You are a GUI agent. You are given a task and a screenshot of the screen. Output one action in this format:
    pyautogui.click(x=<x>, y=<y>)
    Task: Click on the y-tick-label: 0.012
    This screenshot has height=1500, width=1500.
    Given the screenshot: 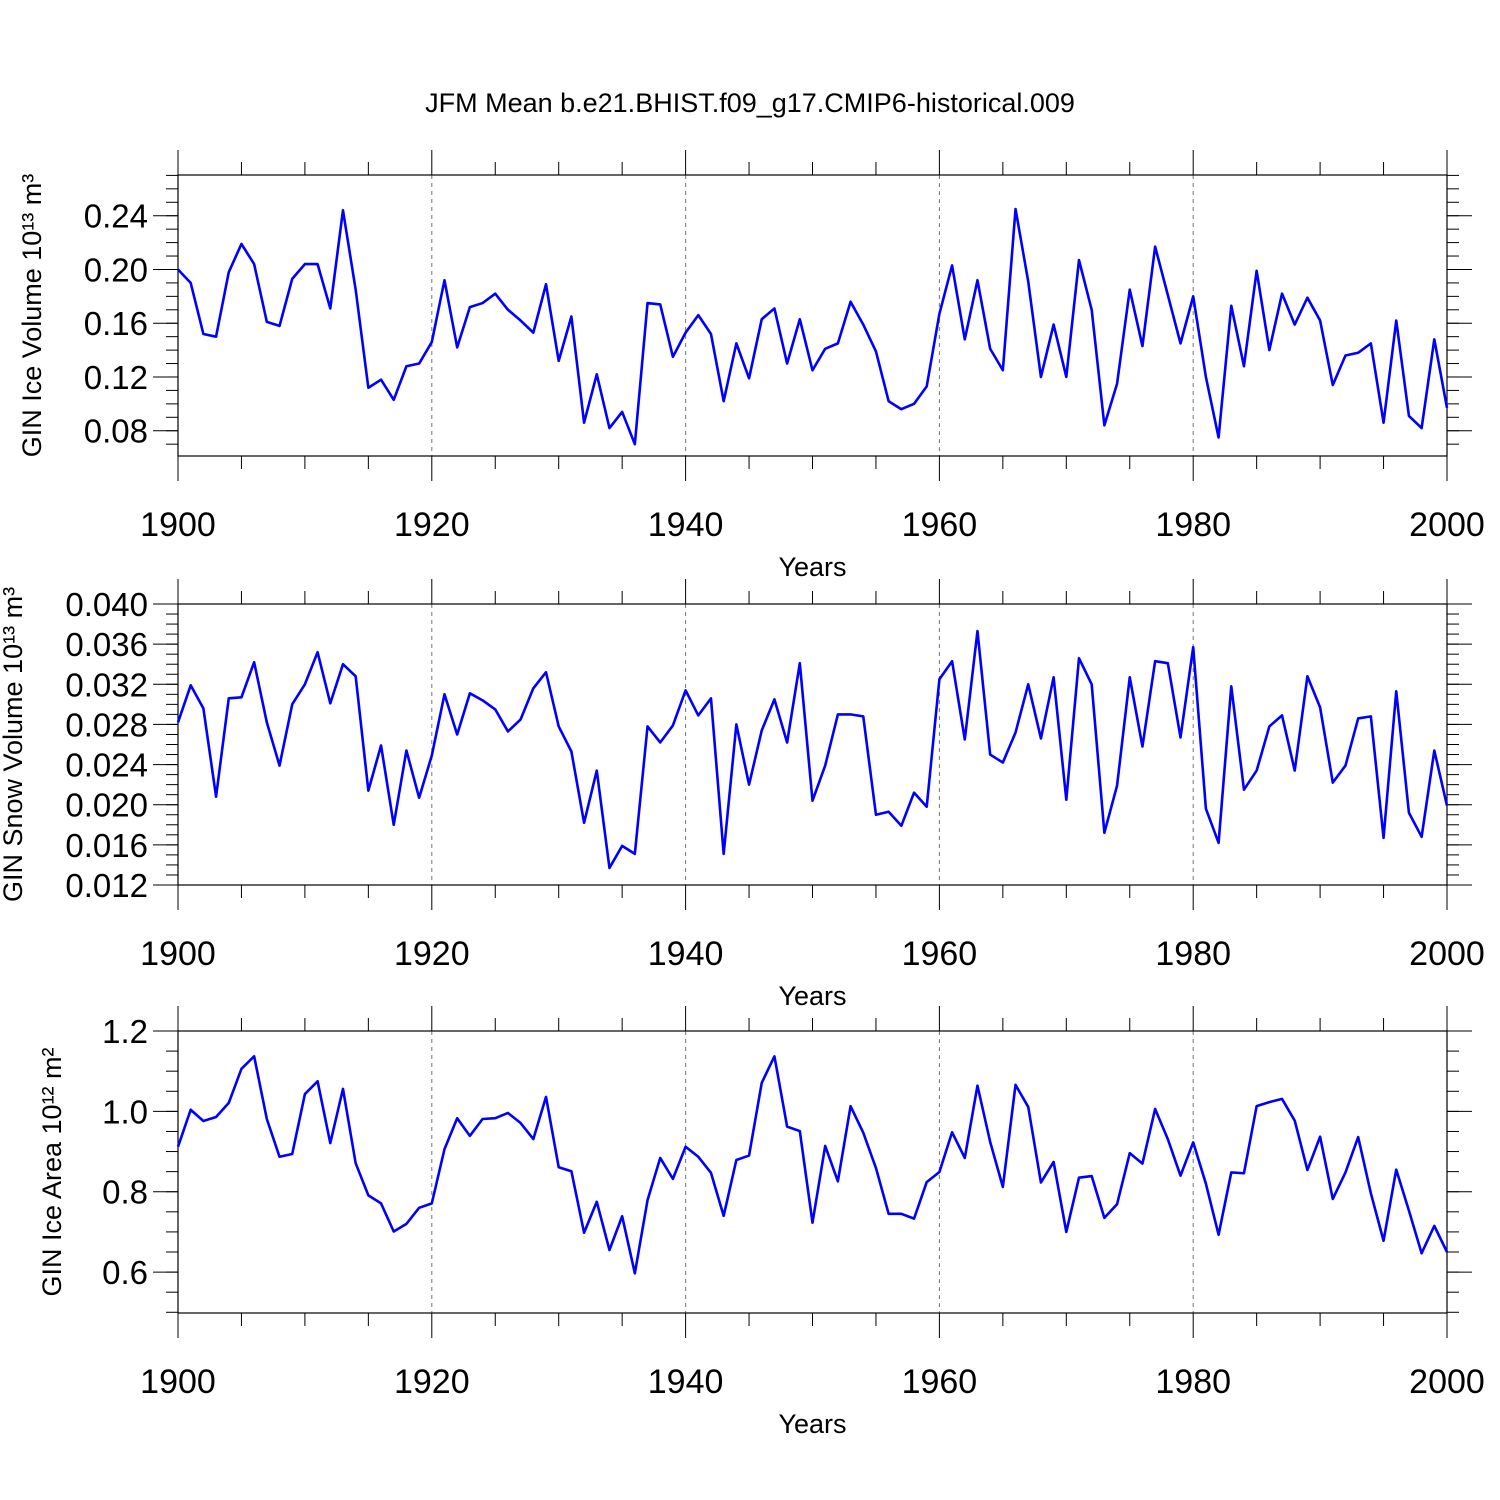 What is the action you would take?
    pyautogui.click(x=106, y=885)
    